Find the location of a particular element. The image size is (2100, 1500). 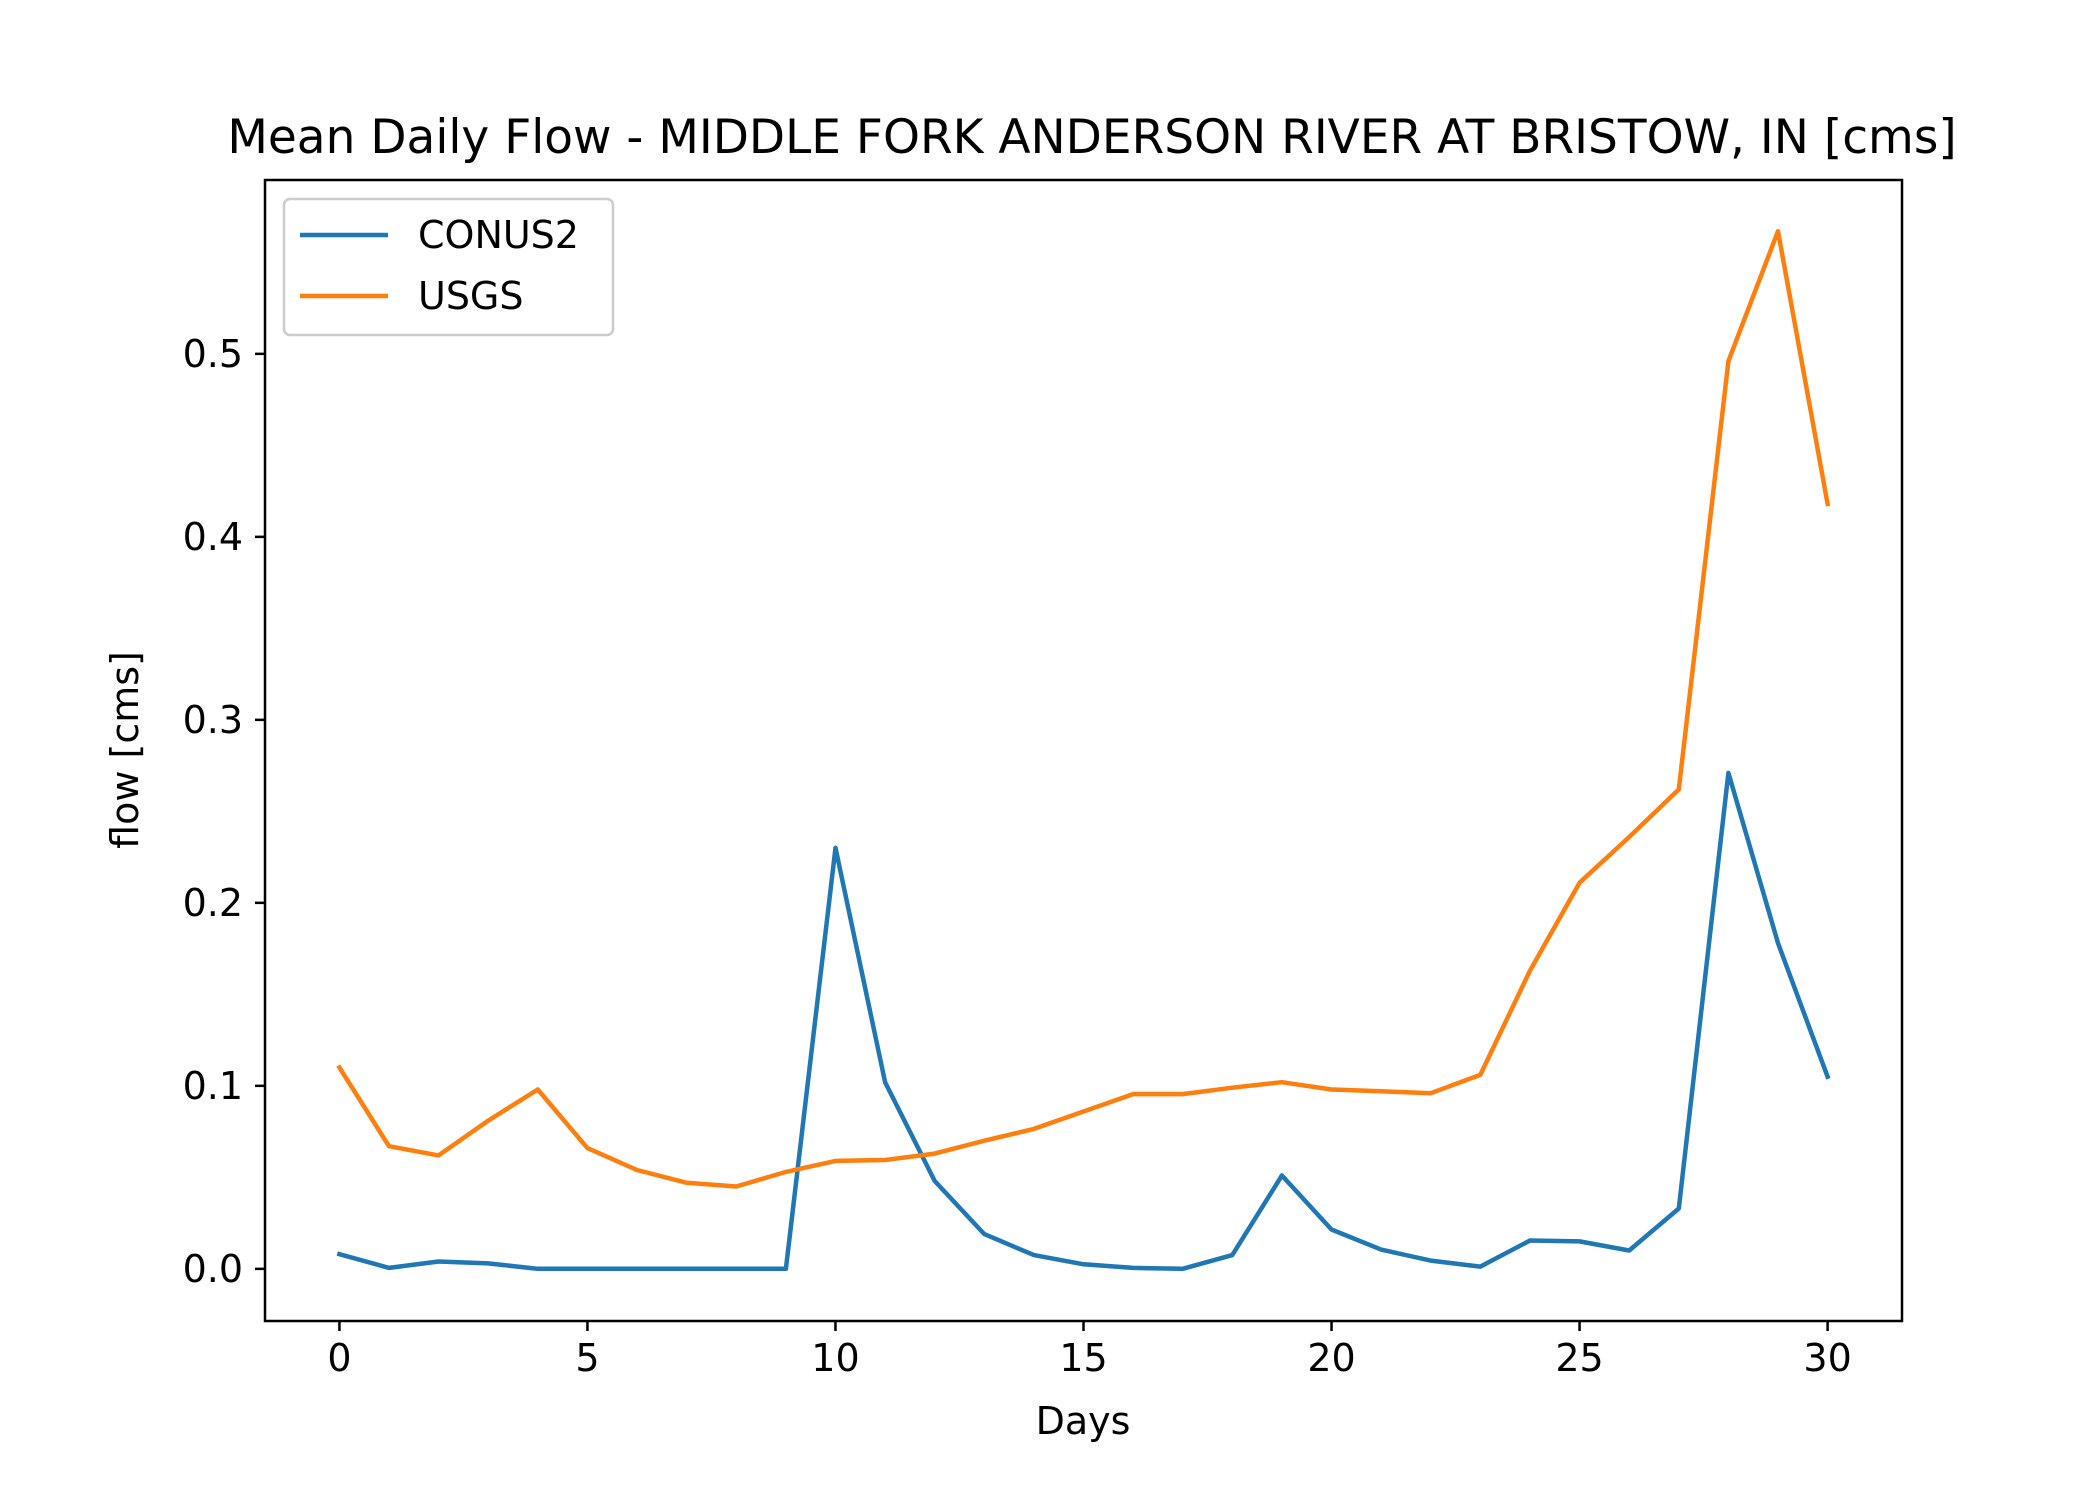

legend-label-usgs: USGS is located at coordinates (471, 296).